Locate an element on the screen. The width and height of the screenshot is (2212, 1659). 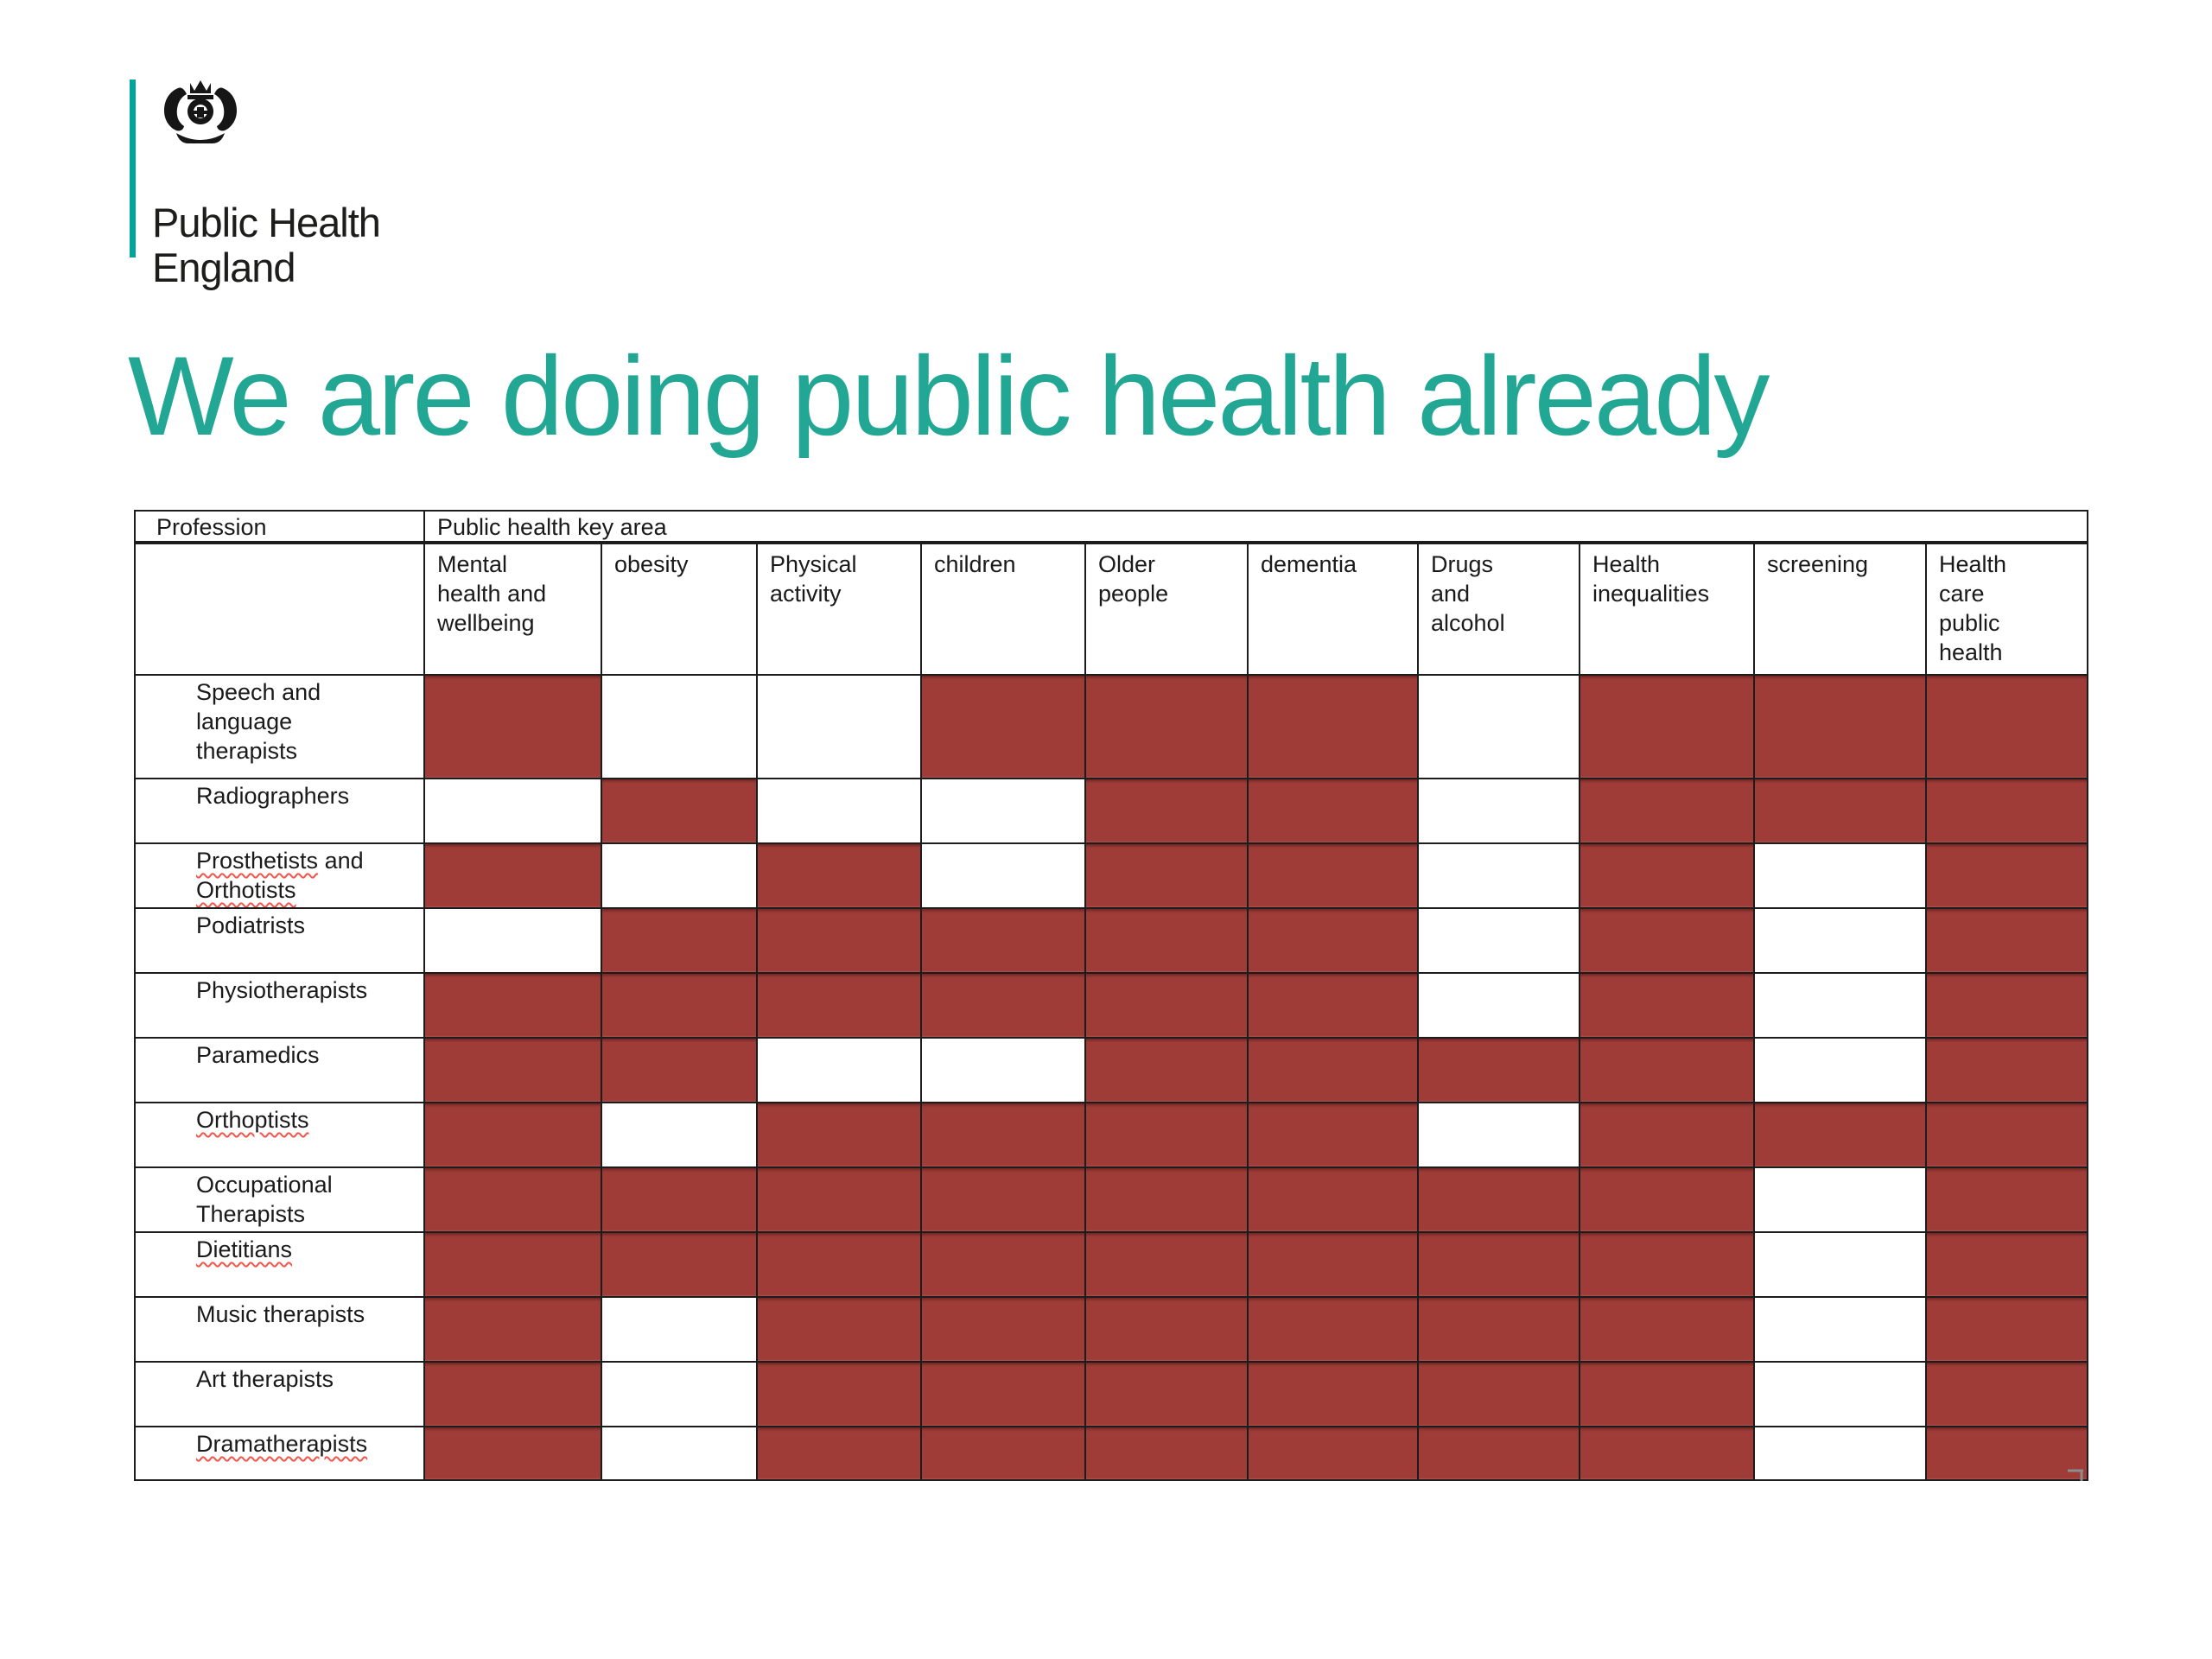
profession-label: Occupational Therapists is located at coordinates (280, 1200).